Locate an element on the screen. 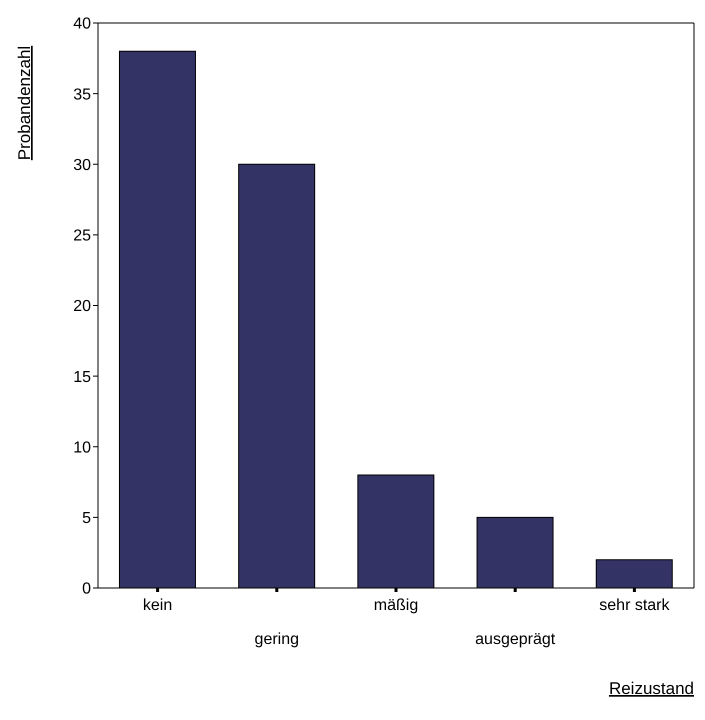 The height and width of the screenshot is (720, 705). y-tick-label: 10 is located at coordinates (82, 447).